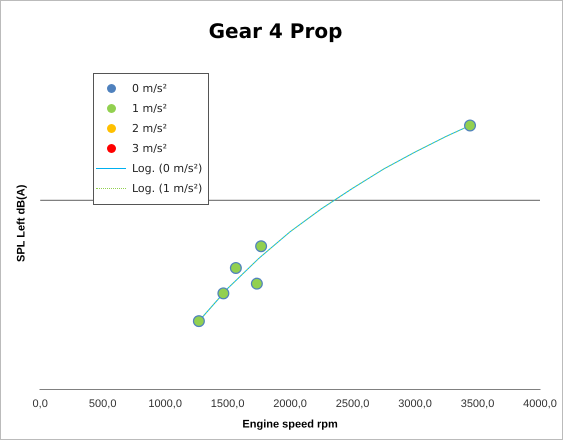  Describe the element at coordinates (227, 404) in the screenshot. I see `x-tick-label: 1500,0` at that location.